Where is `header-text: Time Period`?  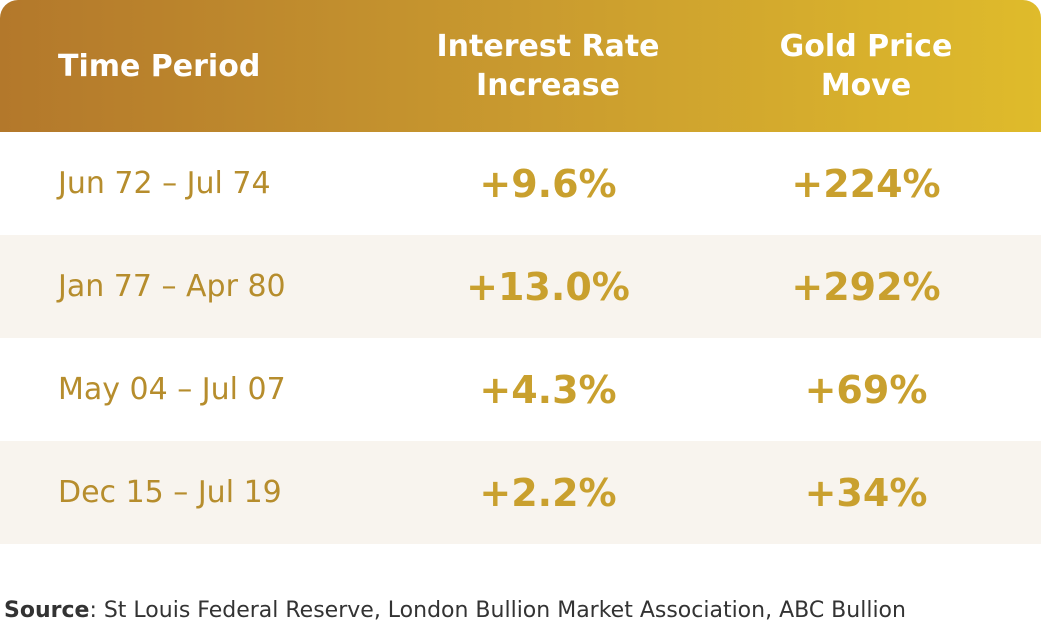 header-text: Time Period is located at coordinates (159, 66).